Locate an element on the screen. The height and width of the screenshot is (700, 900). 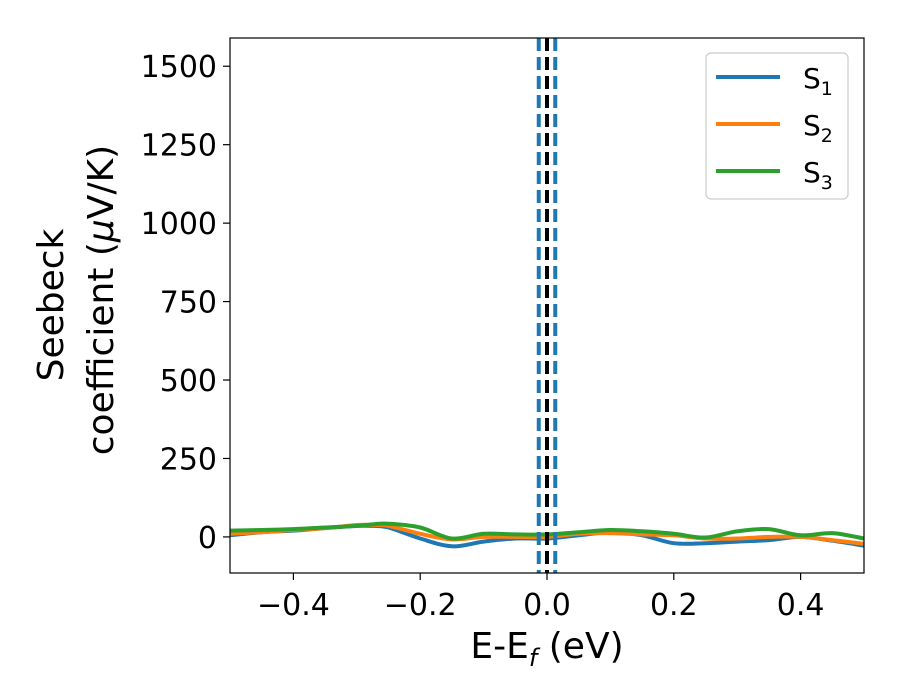
y-axis-label-unit: V/K) is located at coordinates (101, 182).